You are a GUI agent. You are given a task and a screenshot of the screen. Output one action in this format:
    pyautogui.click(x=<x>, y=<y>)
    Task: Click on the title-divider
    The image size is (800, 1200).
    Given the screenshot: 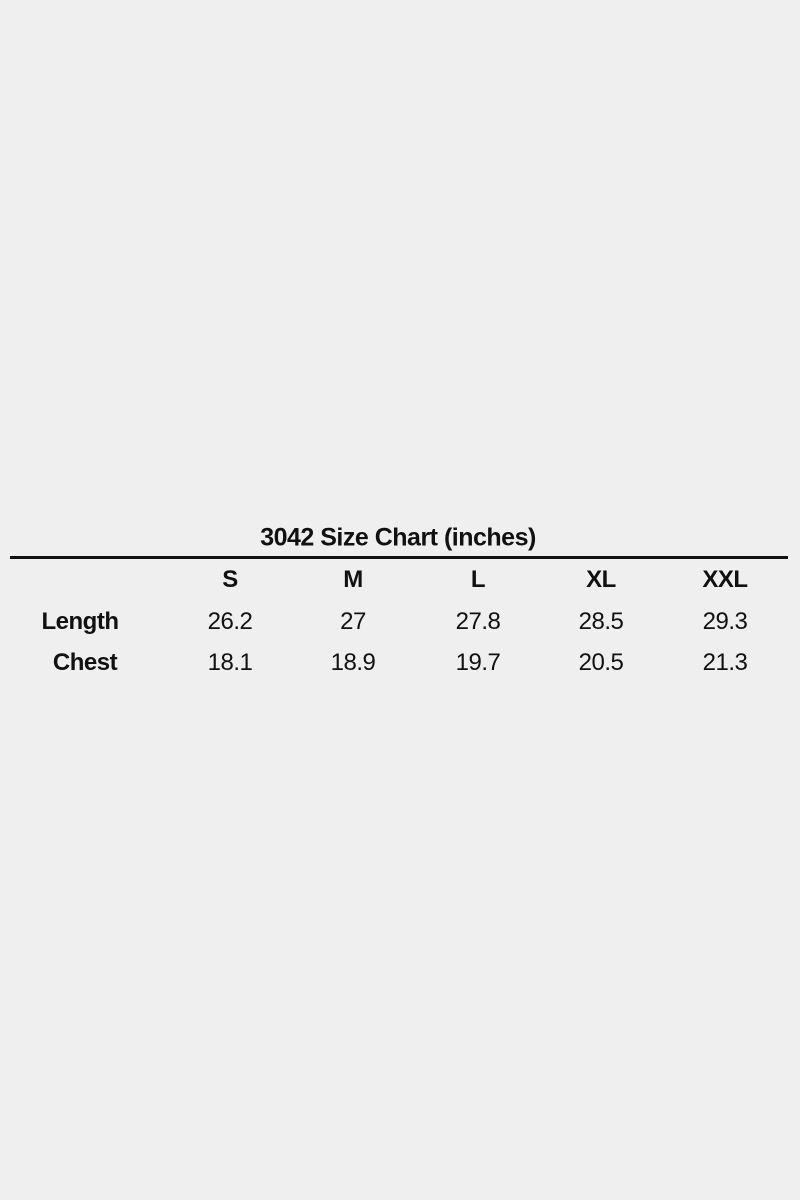 What is the action you would take?
    pyautogui.click(x=399, y=557)
    